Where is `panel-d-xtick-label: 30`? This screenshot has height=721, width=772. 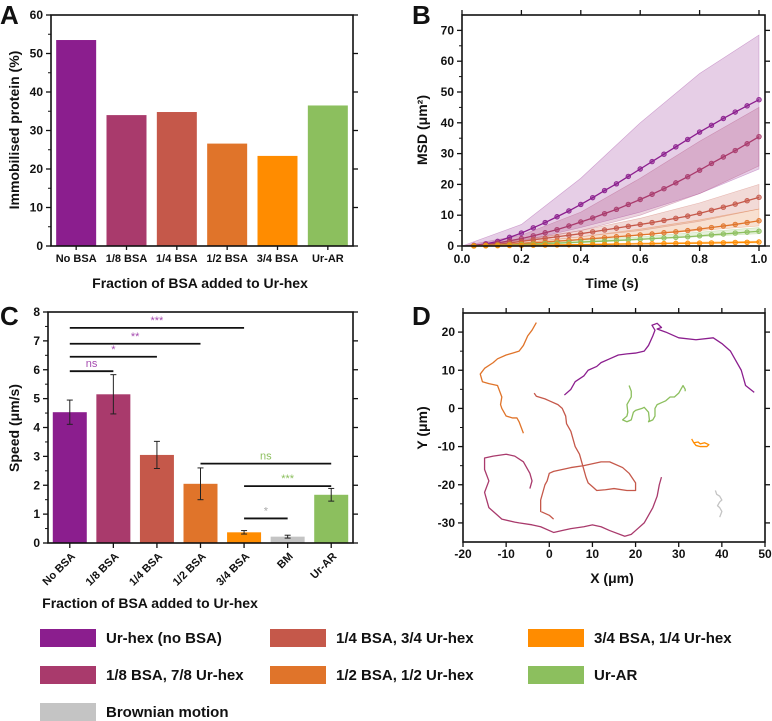
panel-d-xtick-label: 30 is located at coordinates (679, 554).